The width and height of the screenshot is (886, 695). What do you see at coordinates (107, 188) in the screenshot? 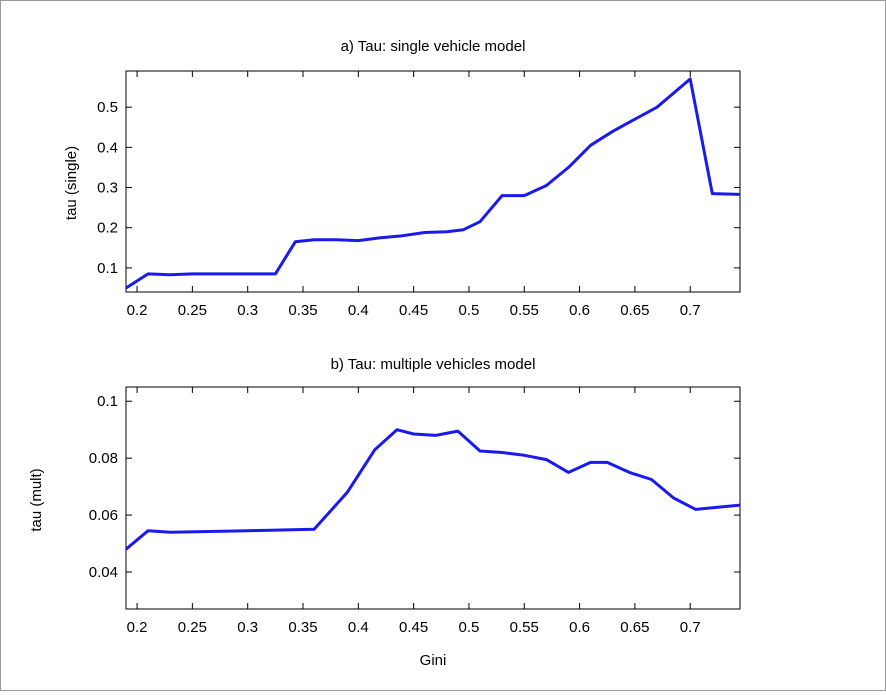
I see `y-tick-label: 0.3` at bounding box center [107, 188].